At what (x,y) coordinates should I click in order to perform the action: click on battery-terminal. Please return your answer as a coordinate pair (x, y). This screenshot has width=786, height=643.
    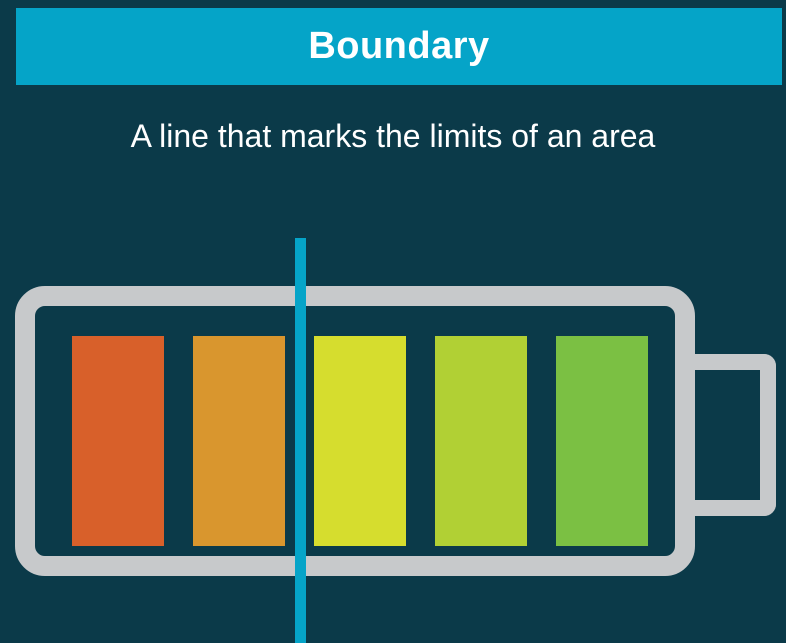
    Looking at the image, I should click on (735, 435).